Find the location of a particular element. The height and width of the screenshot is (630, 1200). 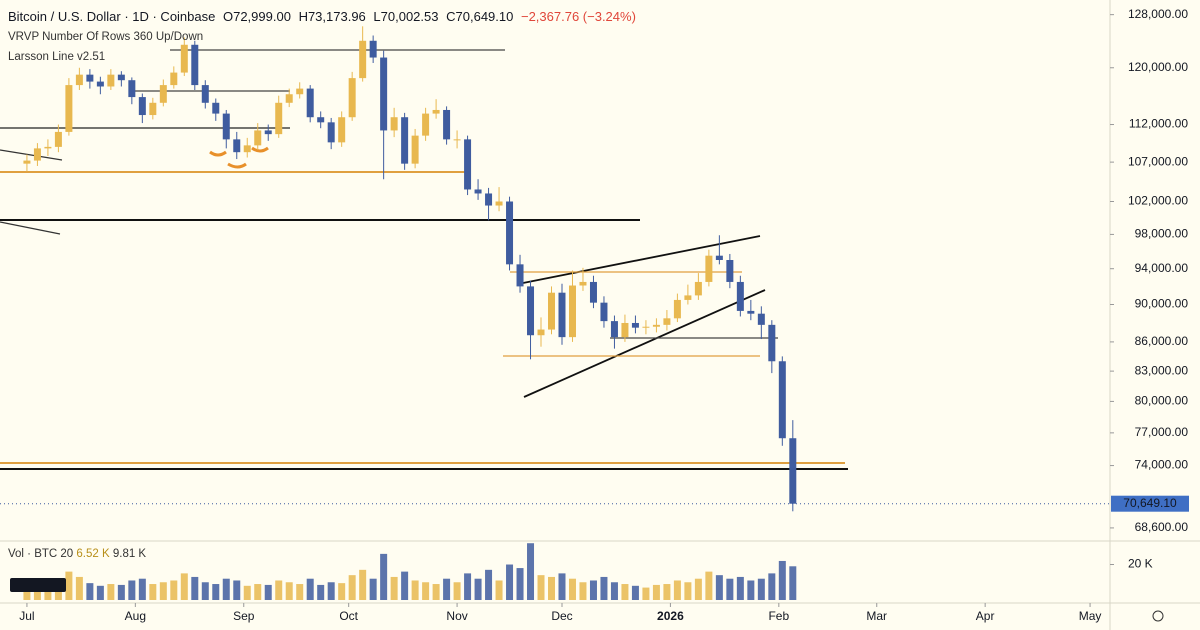

x-tick-label: Feb is located at coordinates (778, 616).